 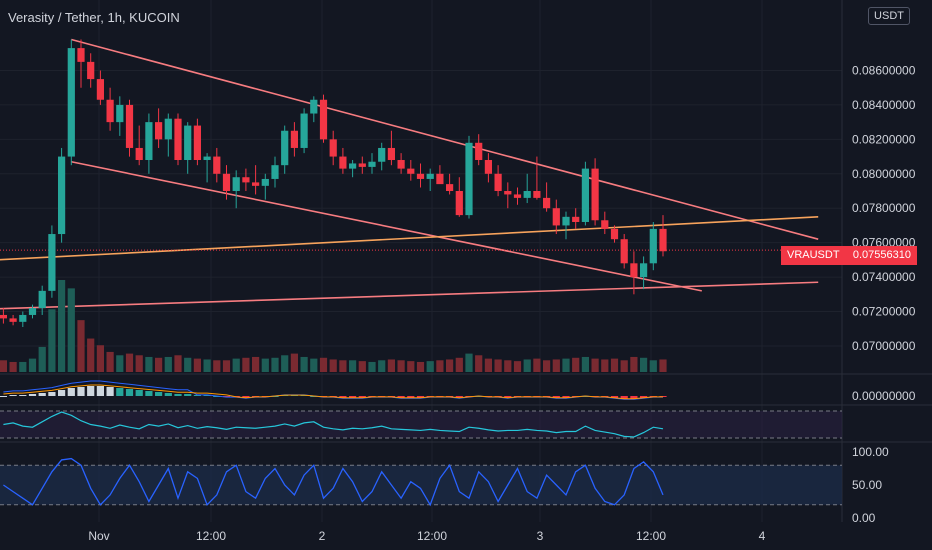 What do you see at coordinates (884, 346) in the screenshot?
I see `price-tick-label: 0.07000000` at bounding box center [884, 346].